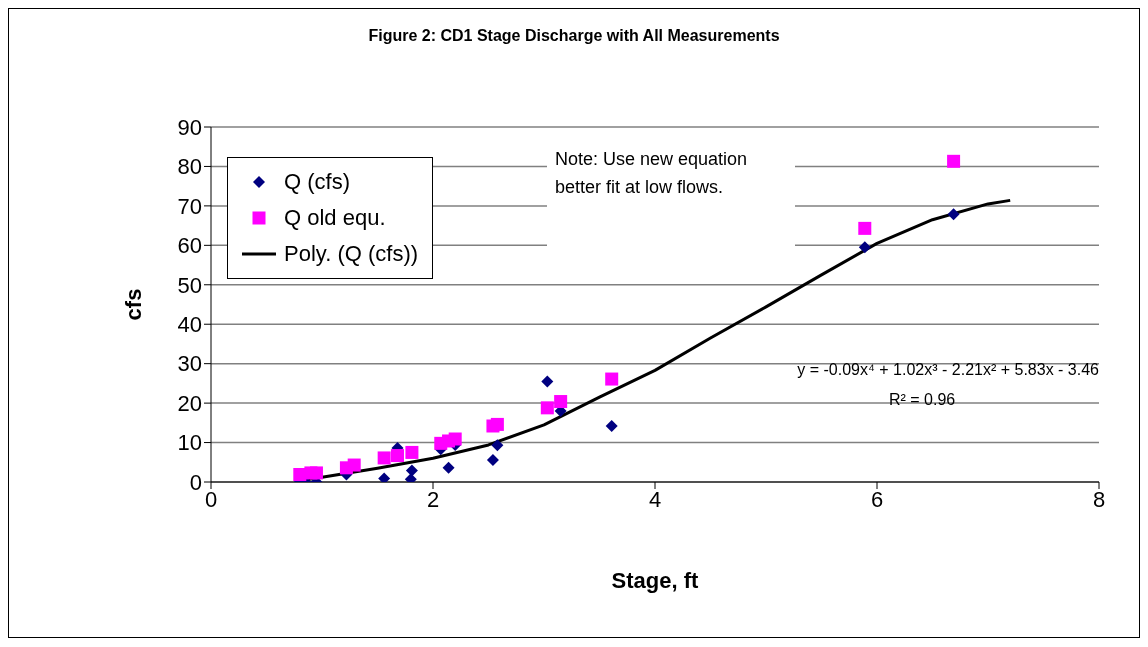  I want to click on y-tick-label: 0, so click(195, 482).